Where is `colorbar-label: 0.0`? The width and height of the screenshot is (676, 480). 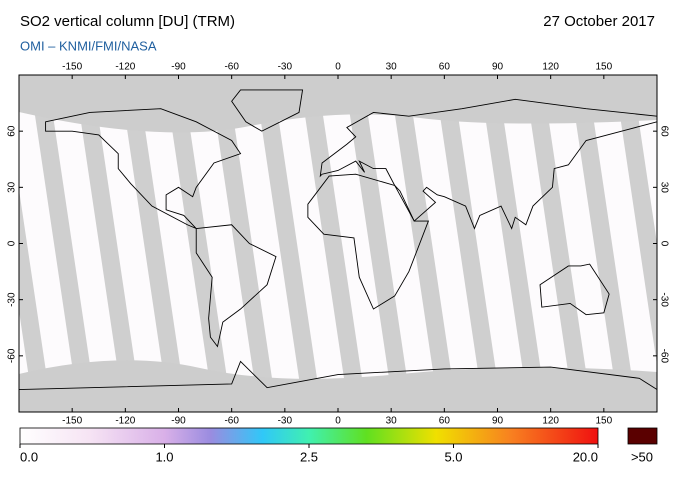
colorbar-label: 0.0 is located at coordinates (29, 456).